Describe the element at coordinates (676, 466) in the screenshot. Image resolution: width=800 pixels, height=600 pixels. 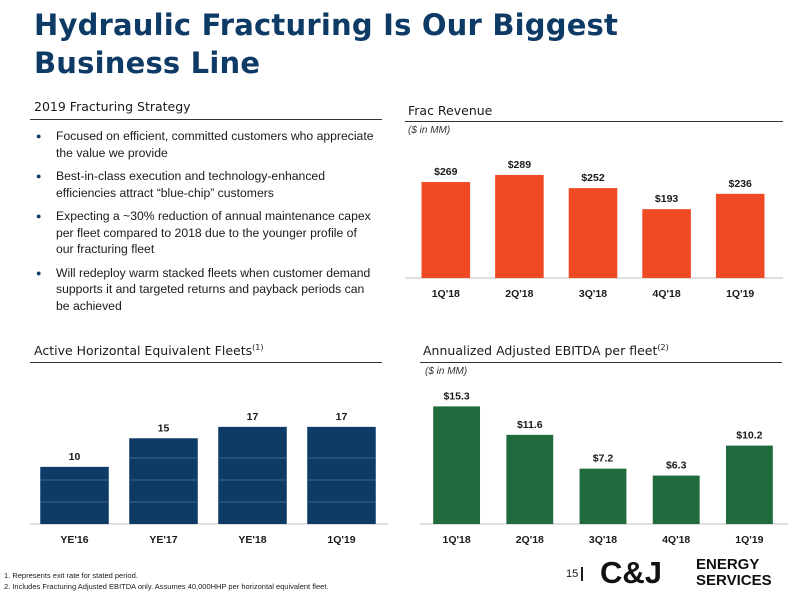
I see `data-label-4: $6.3` at that location.